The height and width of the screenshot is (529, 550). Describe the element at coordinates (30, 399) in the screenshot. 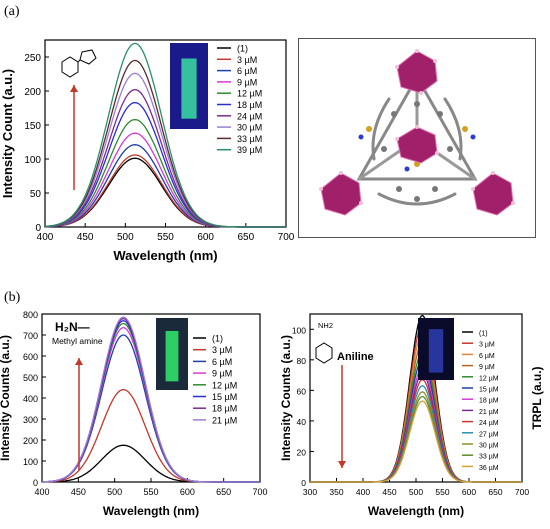

I see `y-tick-label: 400` at that location.